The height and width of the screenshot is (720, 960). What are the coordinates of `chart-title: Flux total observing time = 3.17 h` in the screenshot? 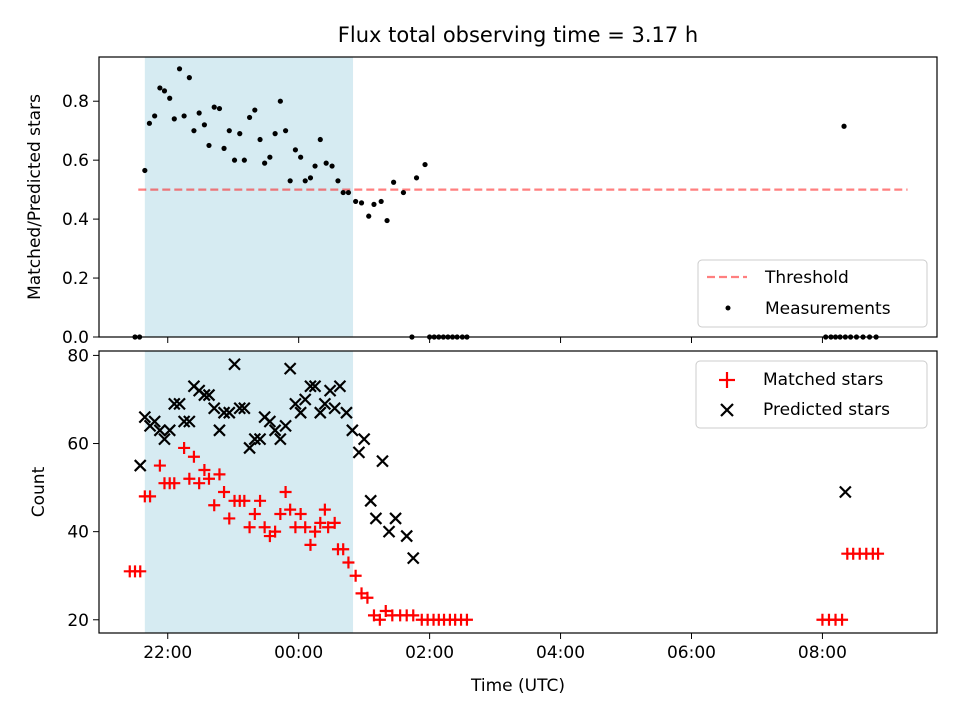 It's located at (518, 35).